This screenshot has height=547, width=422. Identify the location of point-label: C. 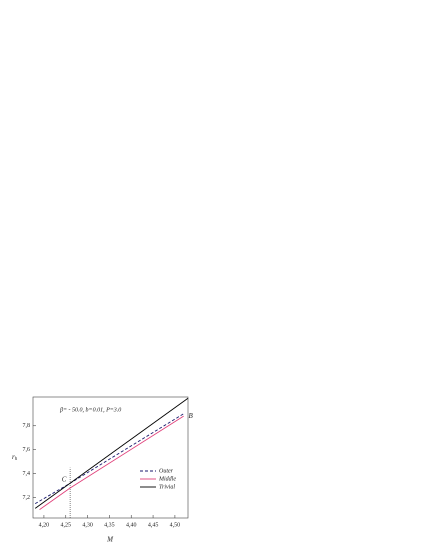
(64, 479).